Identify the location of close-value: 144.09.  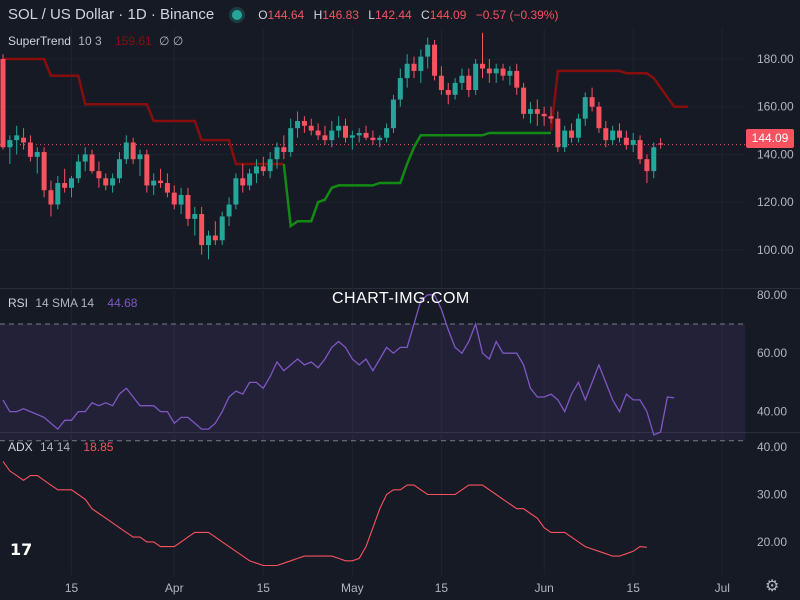
(448, 14).